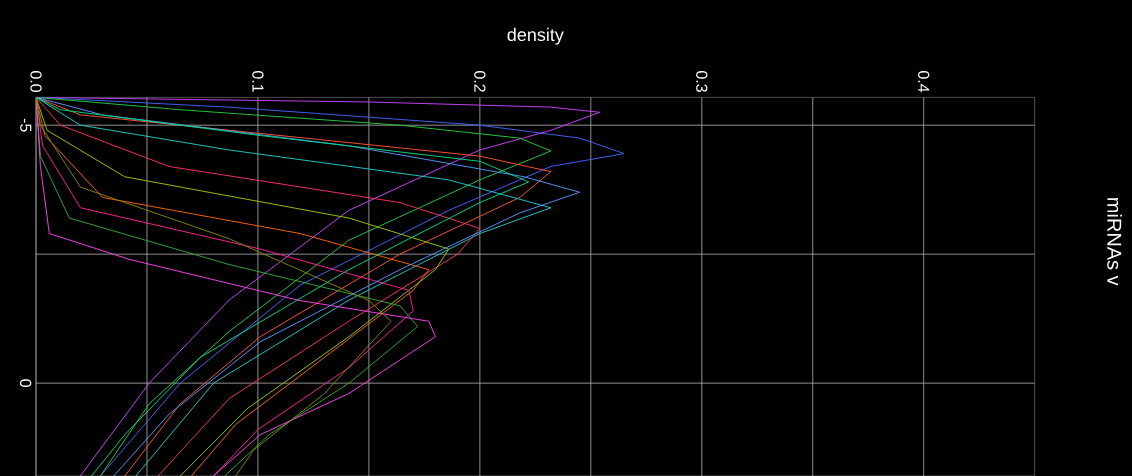  What do you see at coordinates (924, 82) in the screenshot?
I see `x-tick-label: 0.4` at bounding box center [924, 82].